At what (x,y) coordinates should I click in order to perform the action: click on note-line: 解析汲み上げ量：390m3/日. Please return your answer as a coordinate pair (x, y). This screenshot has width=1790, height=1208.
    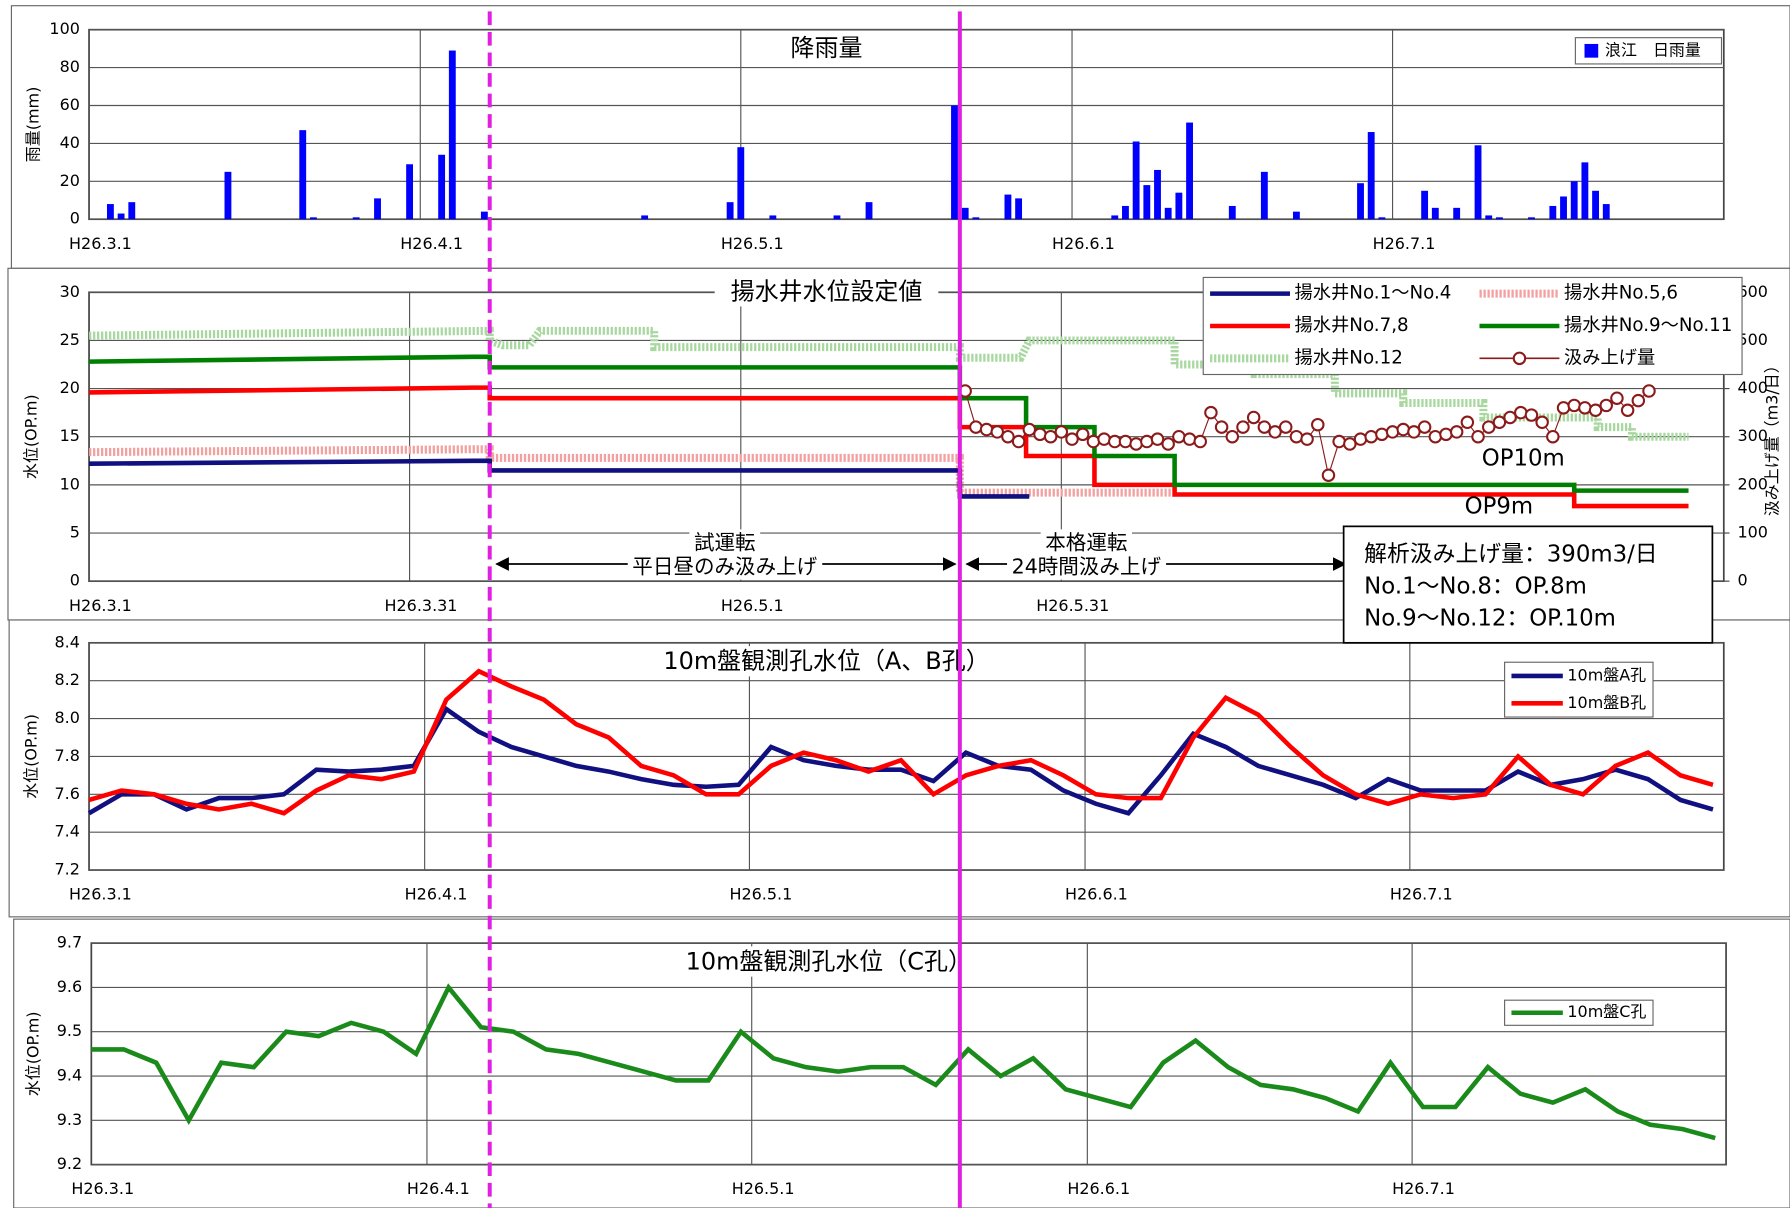
    Looking at the image, I should click on (1510, 554).